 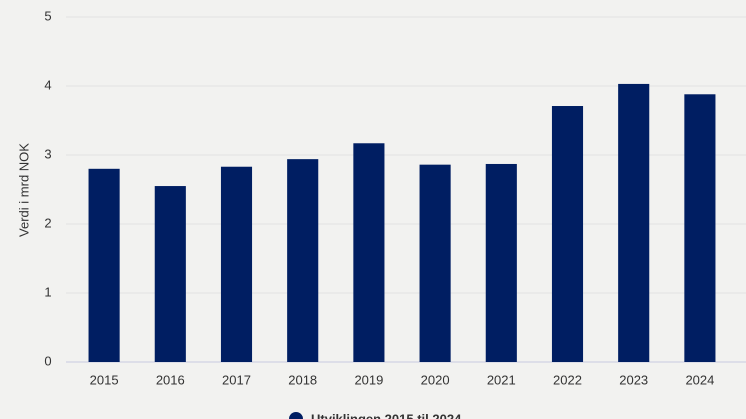 I want to click on legend-label: Utviklingen 2015 til 2024, so click(x=386, y=415).